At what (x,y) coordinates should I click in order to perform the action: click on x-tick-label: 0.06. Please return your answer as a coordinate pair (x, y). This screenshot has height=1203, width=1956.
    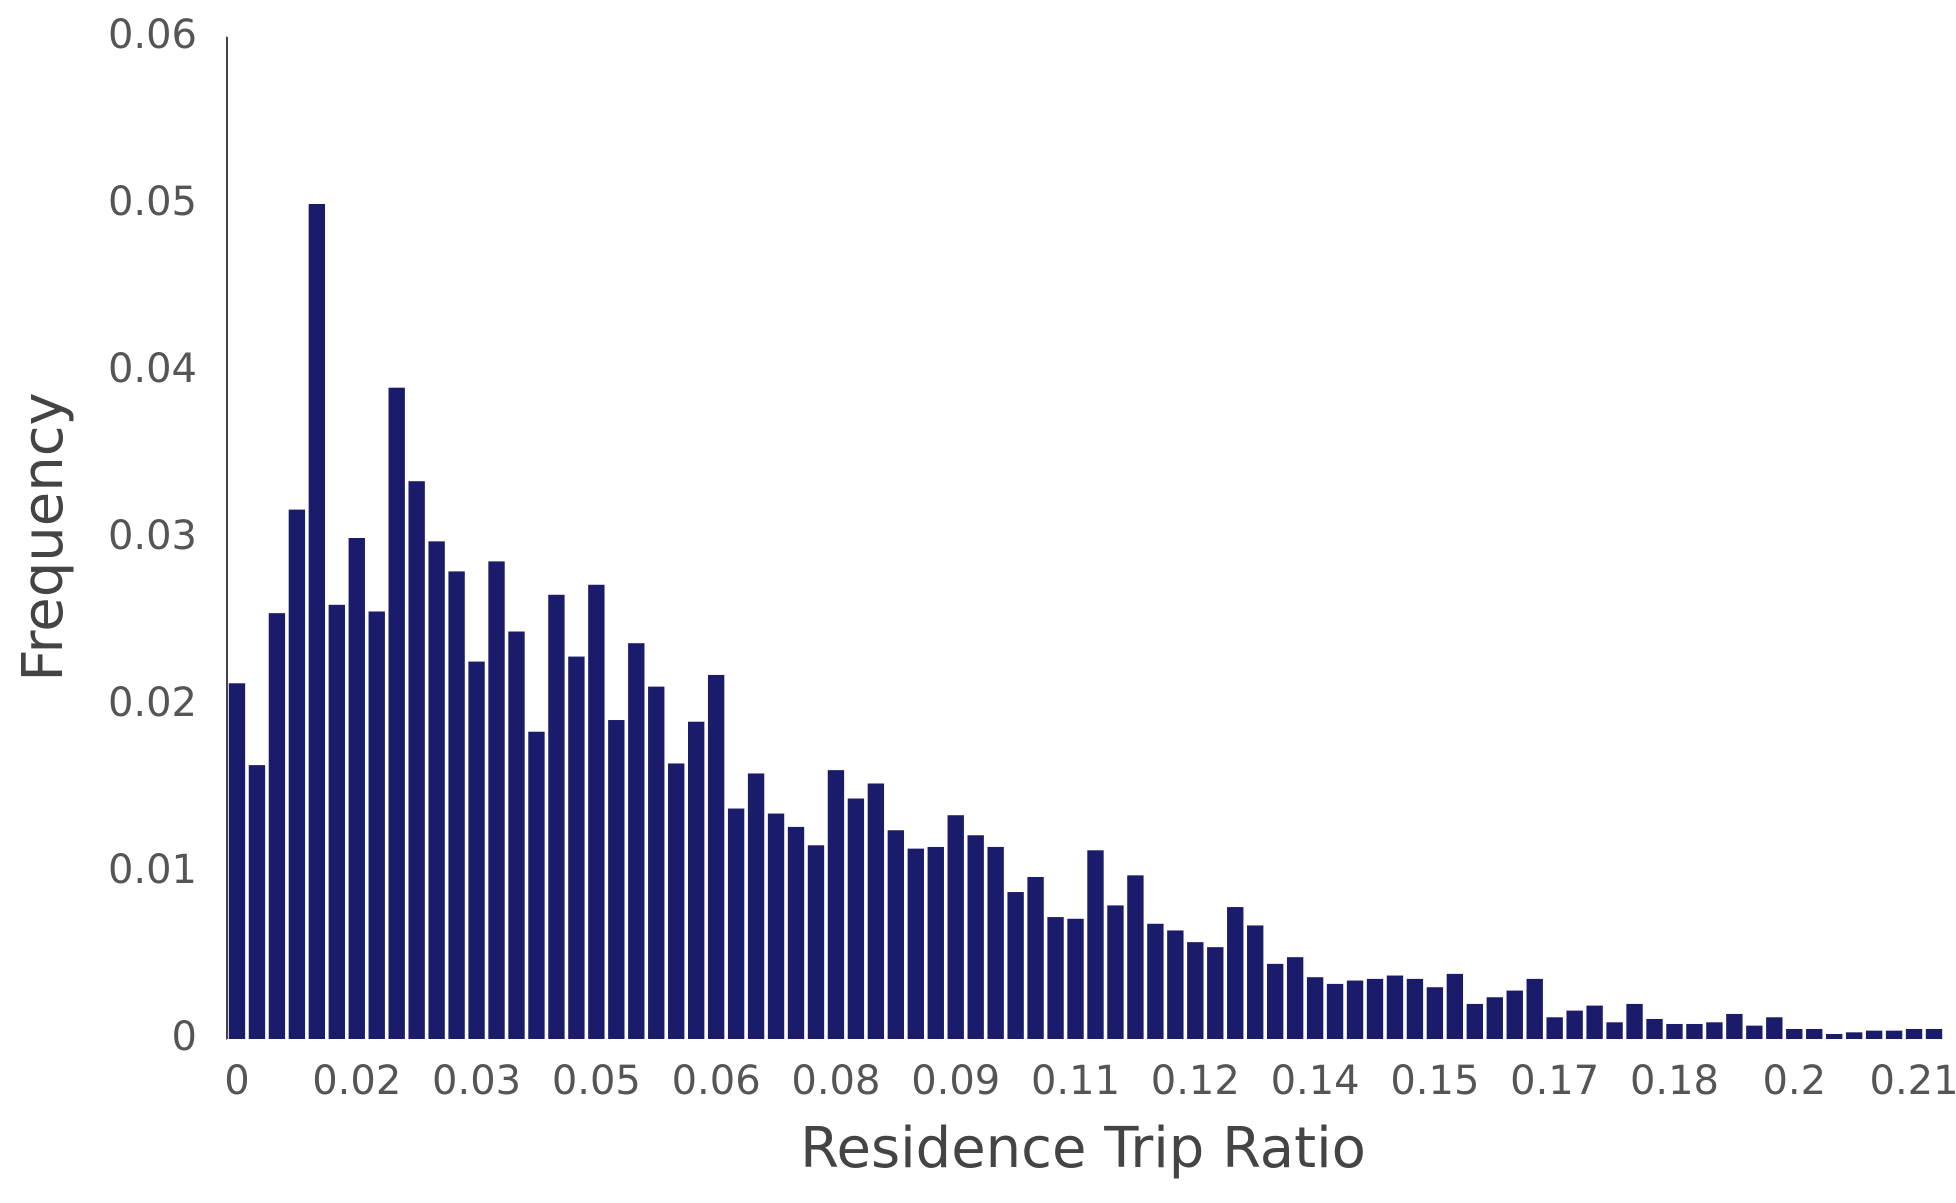
    Looking at the image, I should click on (716, 1081).